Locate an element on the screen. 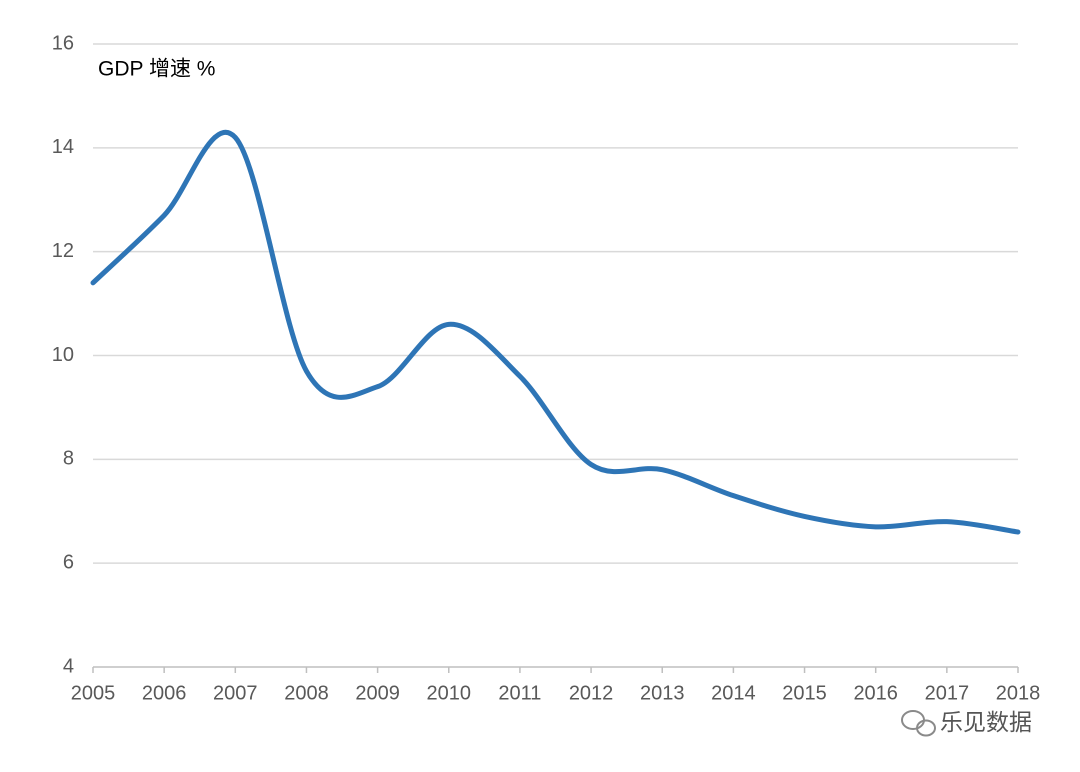  x-tick-label: 2009 is located at coordinates (377, 693).